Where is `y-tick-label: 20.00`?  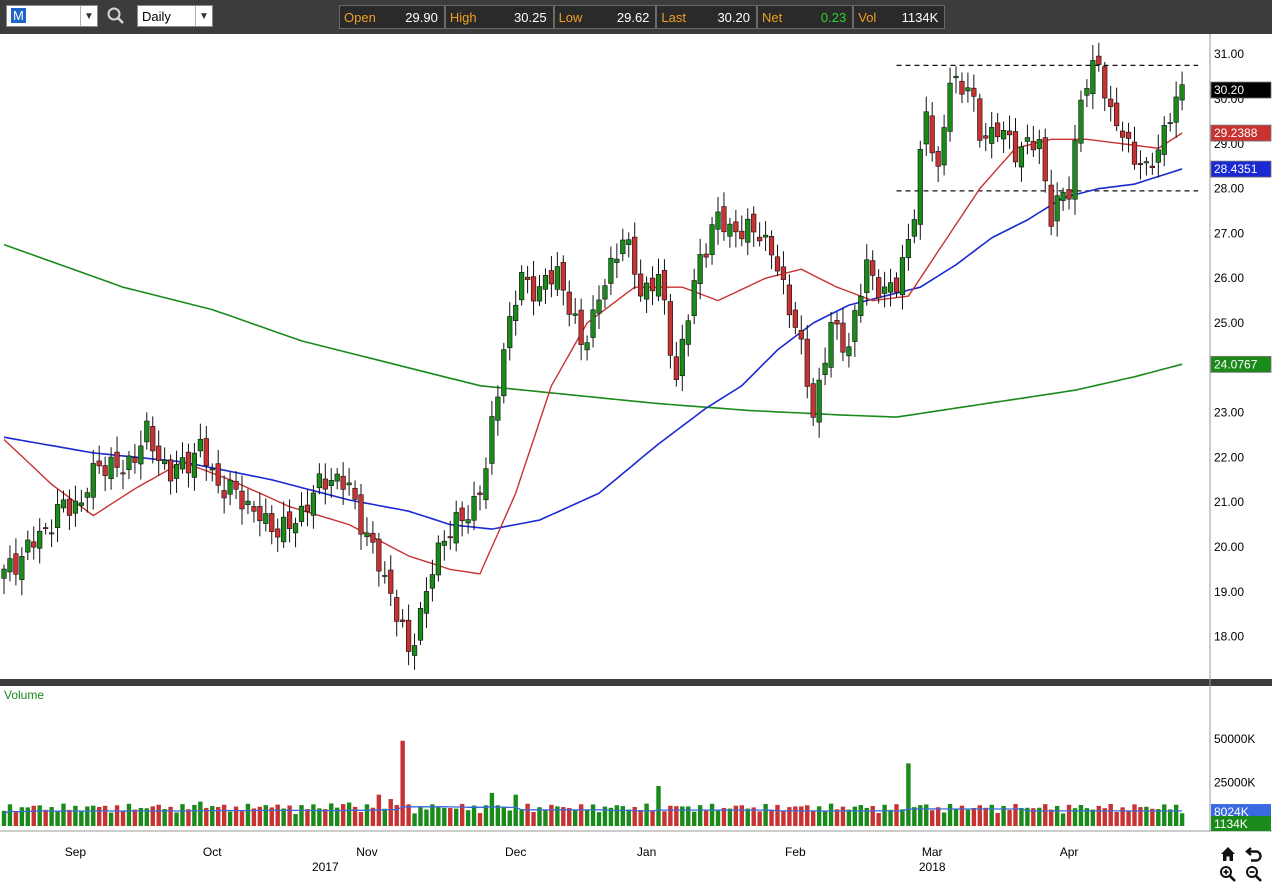 y-tick-label: 20.00 is located at coordinates (1229, 547).